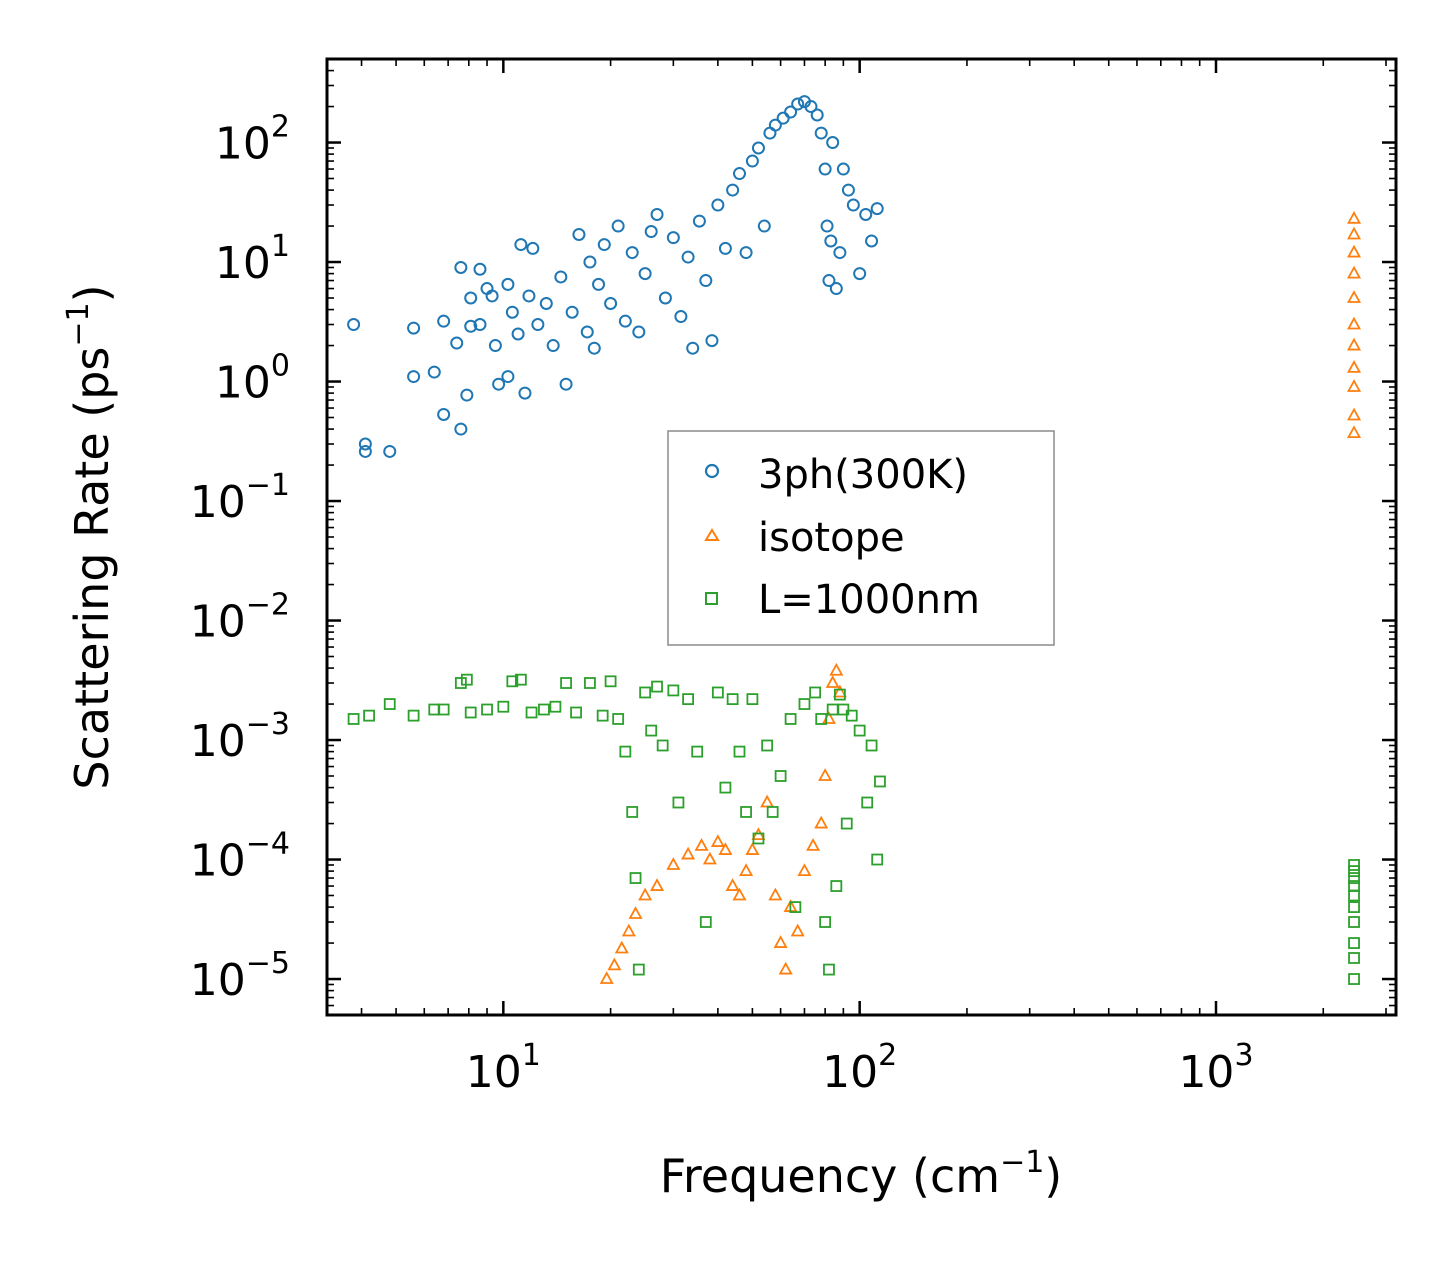 The image size is (1455, 1265). I want to click on legend: 3ph(300K) isotope L=1000nm, so click(861, 538).